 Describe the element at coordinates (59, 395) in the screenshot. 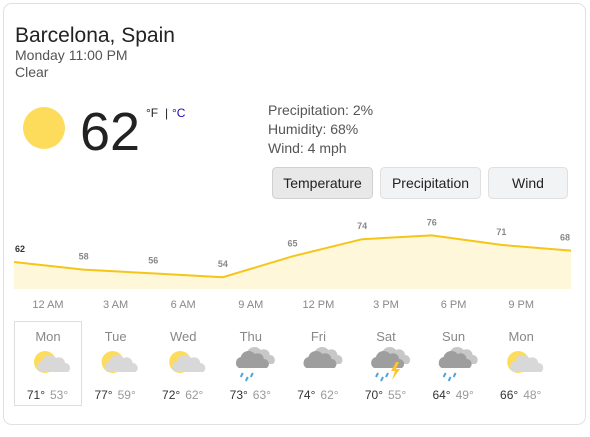

I see `low: 53°` at that location.